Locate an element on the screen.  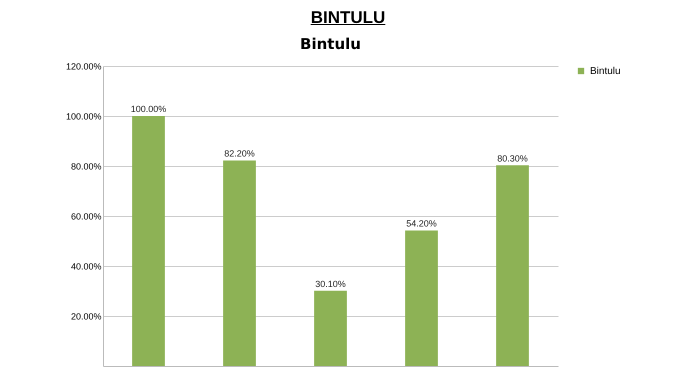
chart-subtitle: Bintulu is located at coordinates (330, 44).